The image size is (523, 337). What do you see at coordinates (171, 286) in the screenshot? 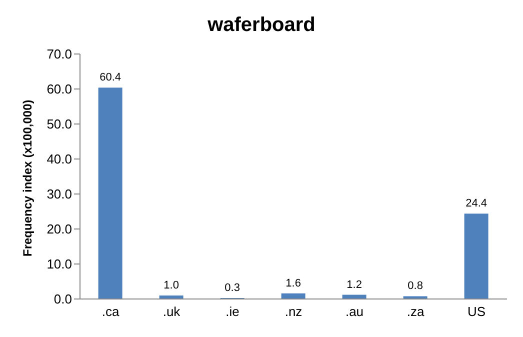
I see `data-label: 1.0` at bounding box center [171, 286].